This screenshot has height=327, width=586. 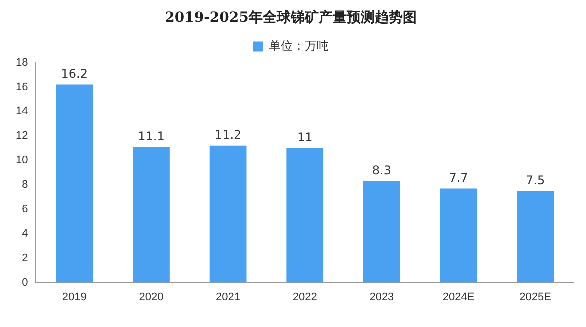 I want to click on x-tick-label: 2023, so click(x=382, y=297).